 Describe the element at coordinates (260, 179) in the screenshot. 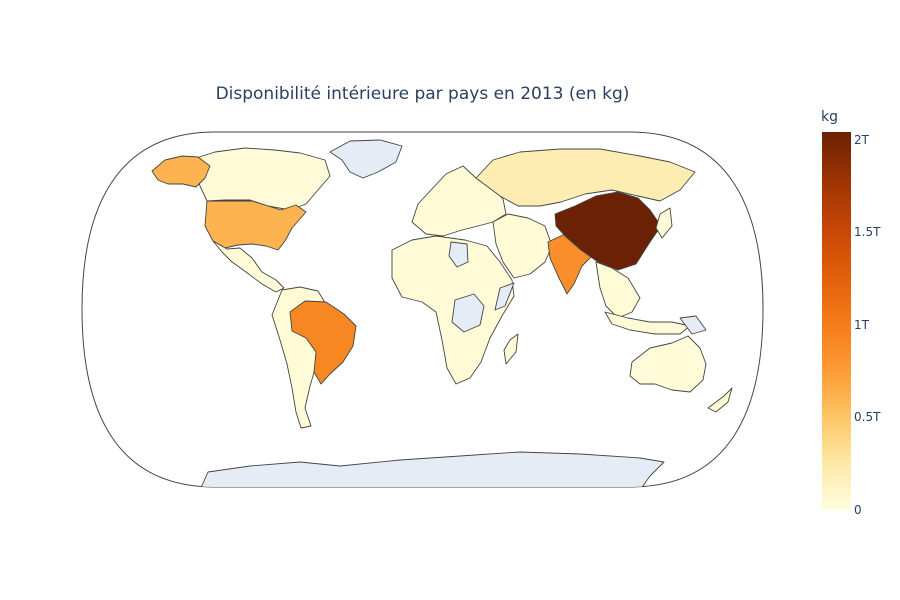

I see `region-canada` at that location.